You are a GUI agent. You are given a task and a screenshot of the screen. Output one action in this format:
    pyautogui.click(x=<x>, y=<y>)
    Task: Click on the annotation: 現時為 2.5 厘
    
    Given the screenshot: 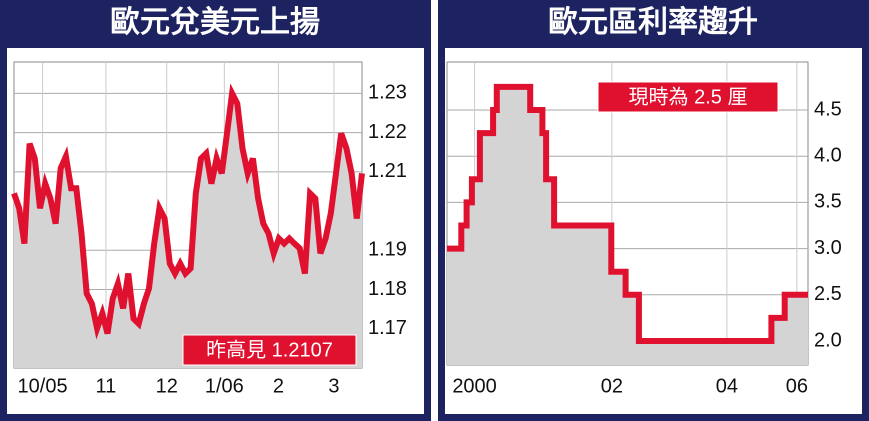 What is the action you would take?
    pyautogui.click(x=688, y=96)
    